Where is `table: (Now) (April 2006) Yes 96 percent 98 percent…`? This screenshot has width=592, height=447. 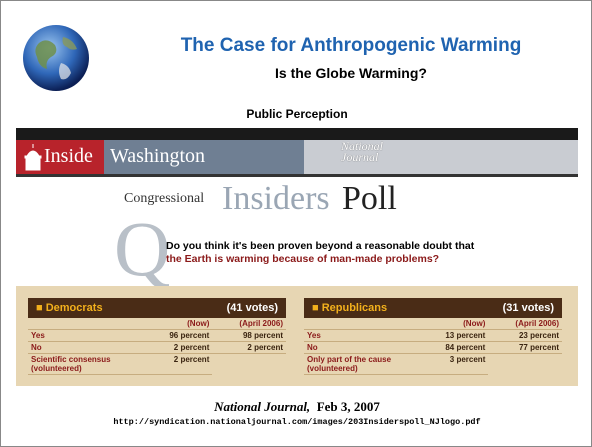 table: (Now) (April 2006) Yes 96 percent 98 percent… is located at coordinates (157, 346).